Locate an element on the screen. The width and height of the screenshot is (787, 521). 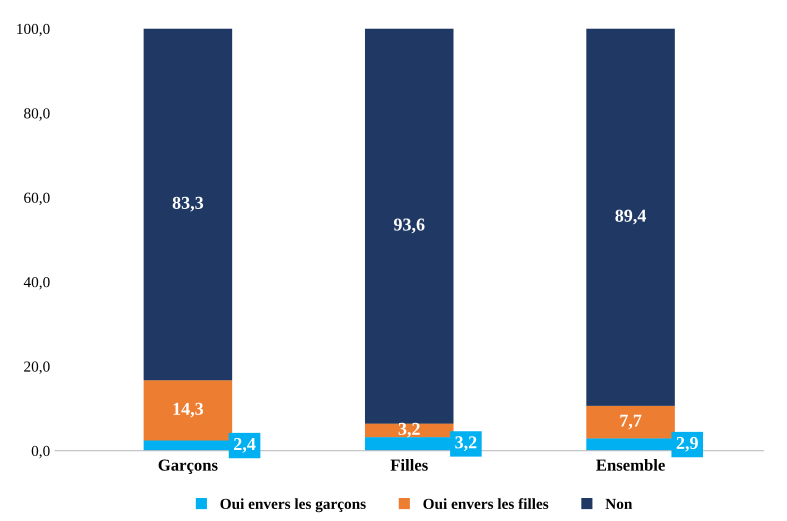
data-label: 2,4 is located at coordinates (245, 445).